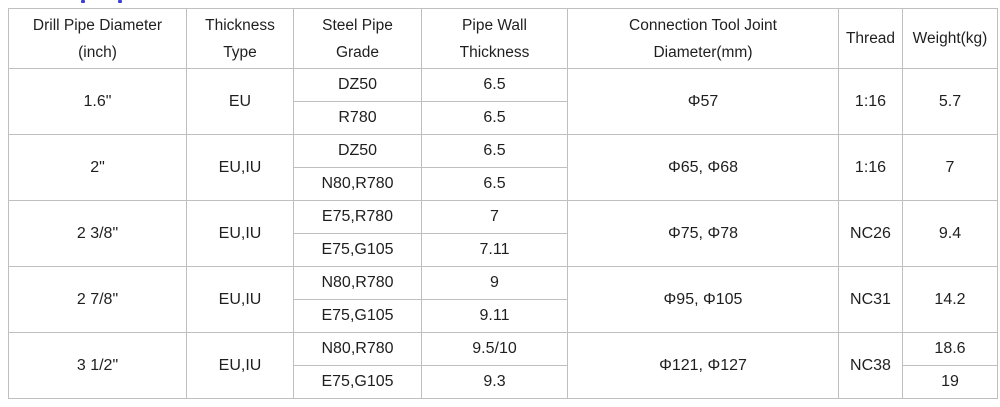 This screenshot has width=1000, height=407. I want to click on cell-weight: 7, so click(950, 167).